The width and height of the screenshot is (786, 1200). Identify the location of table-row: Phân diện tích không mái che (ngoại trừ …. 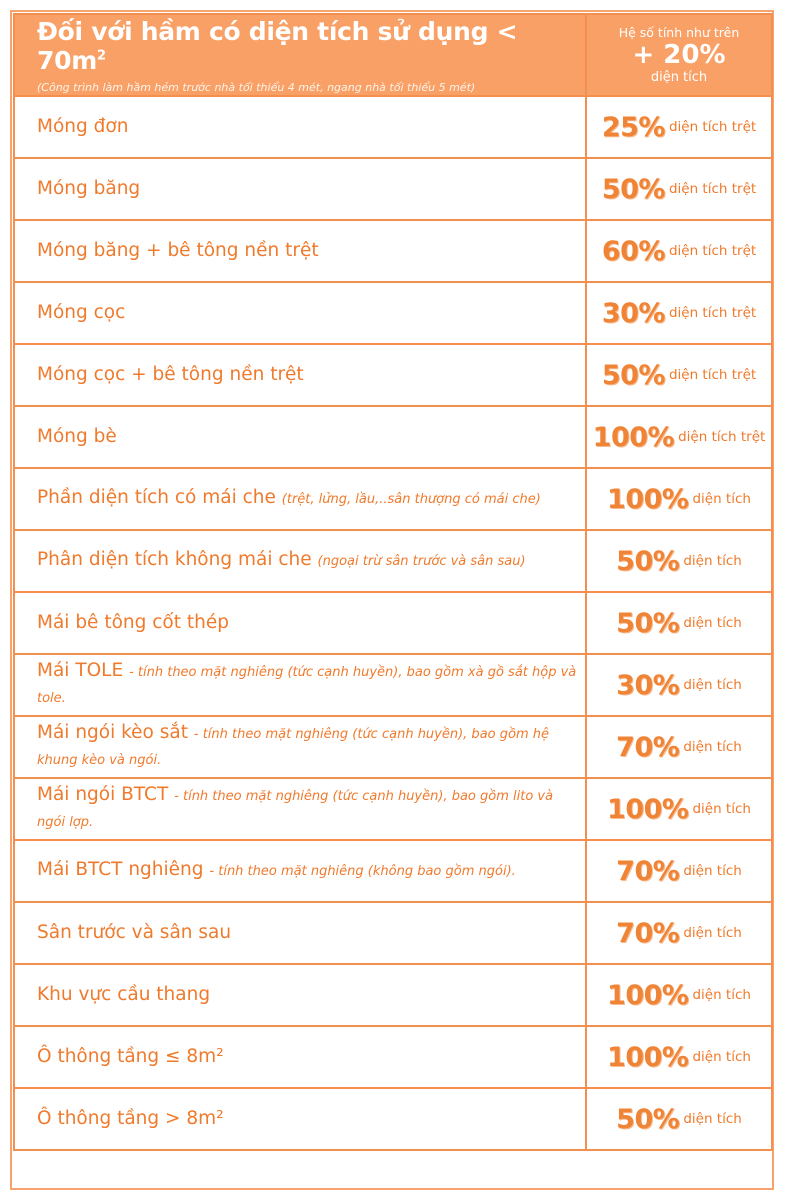
(393, 561).